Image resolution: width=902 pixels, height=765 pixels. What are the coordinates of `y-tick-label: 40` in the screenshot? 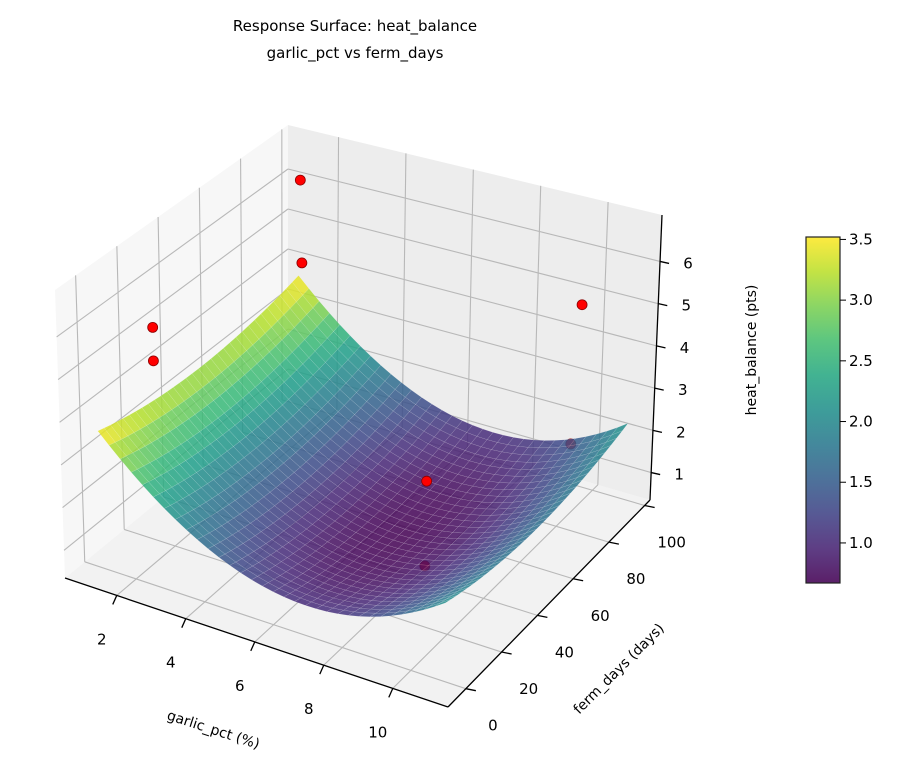 It's located at (564, 652).